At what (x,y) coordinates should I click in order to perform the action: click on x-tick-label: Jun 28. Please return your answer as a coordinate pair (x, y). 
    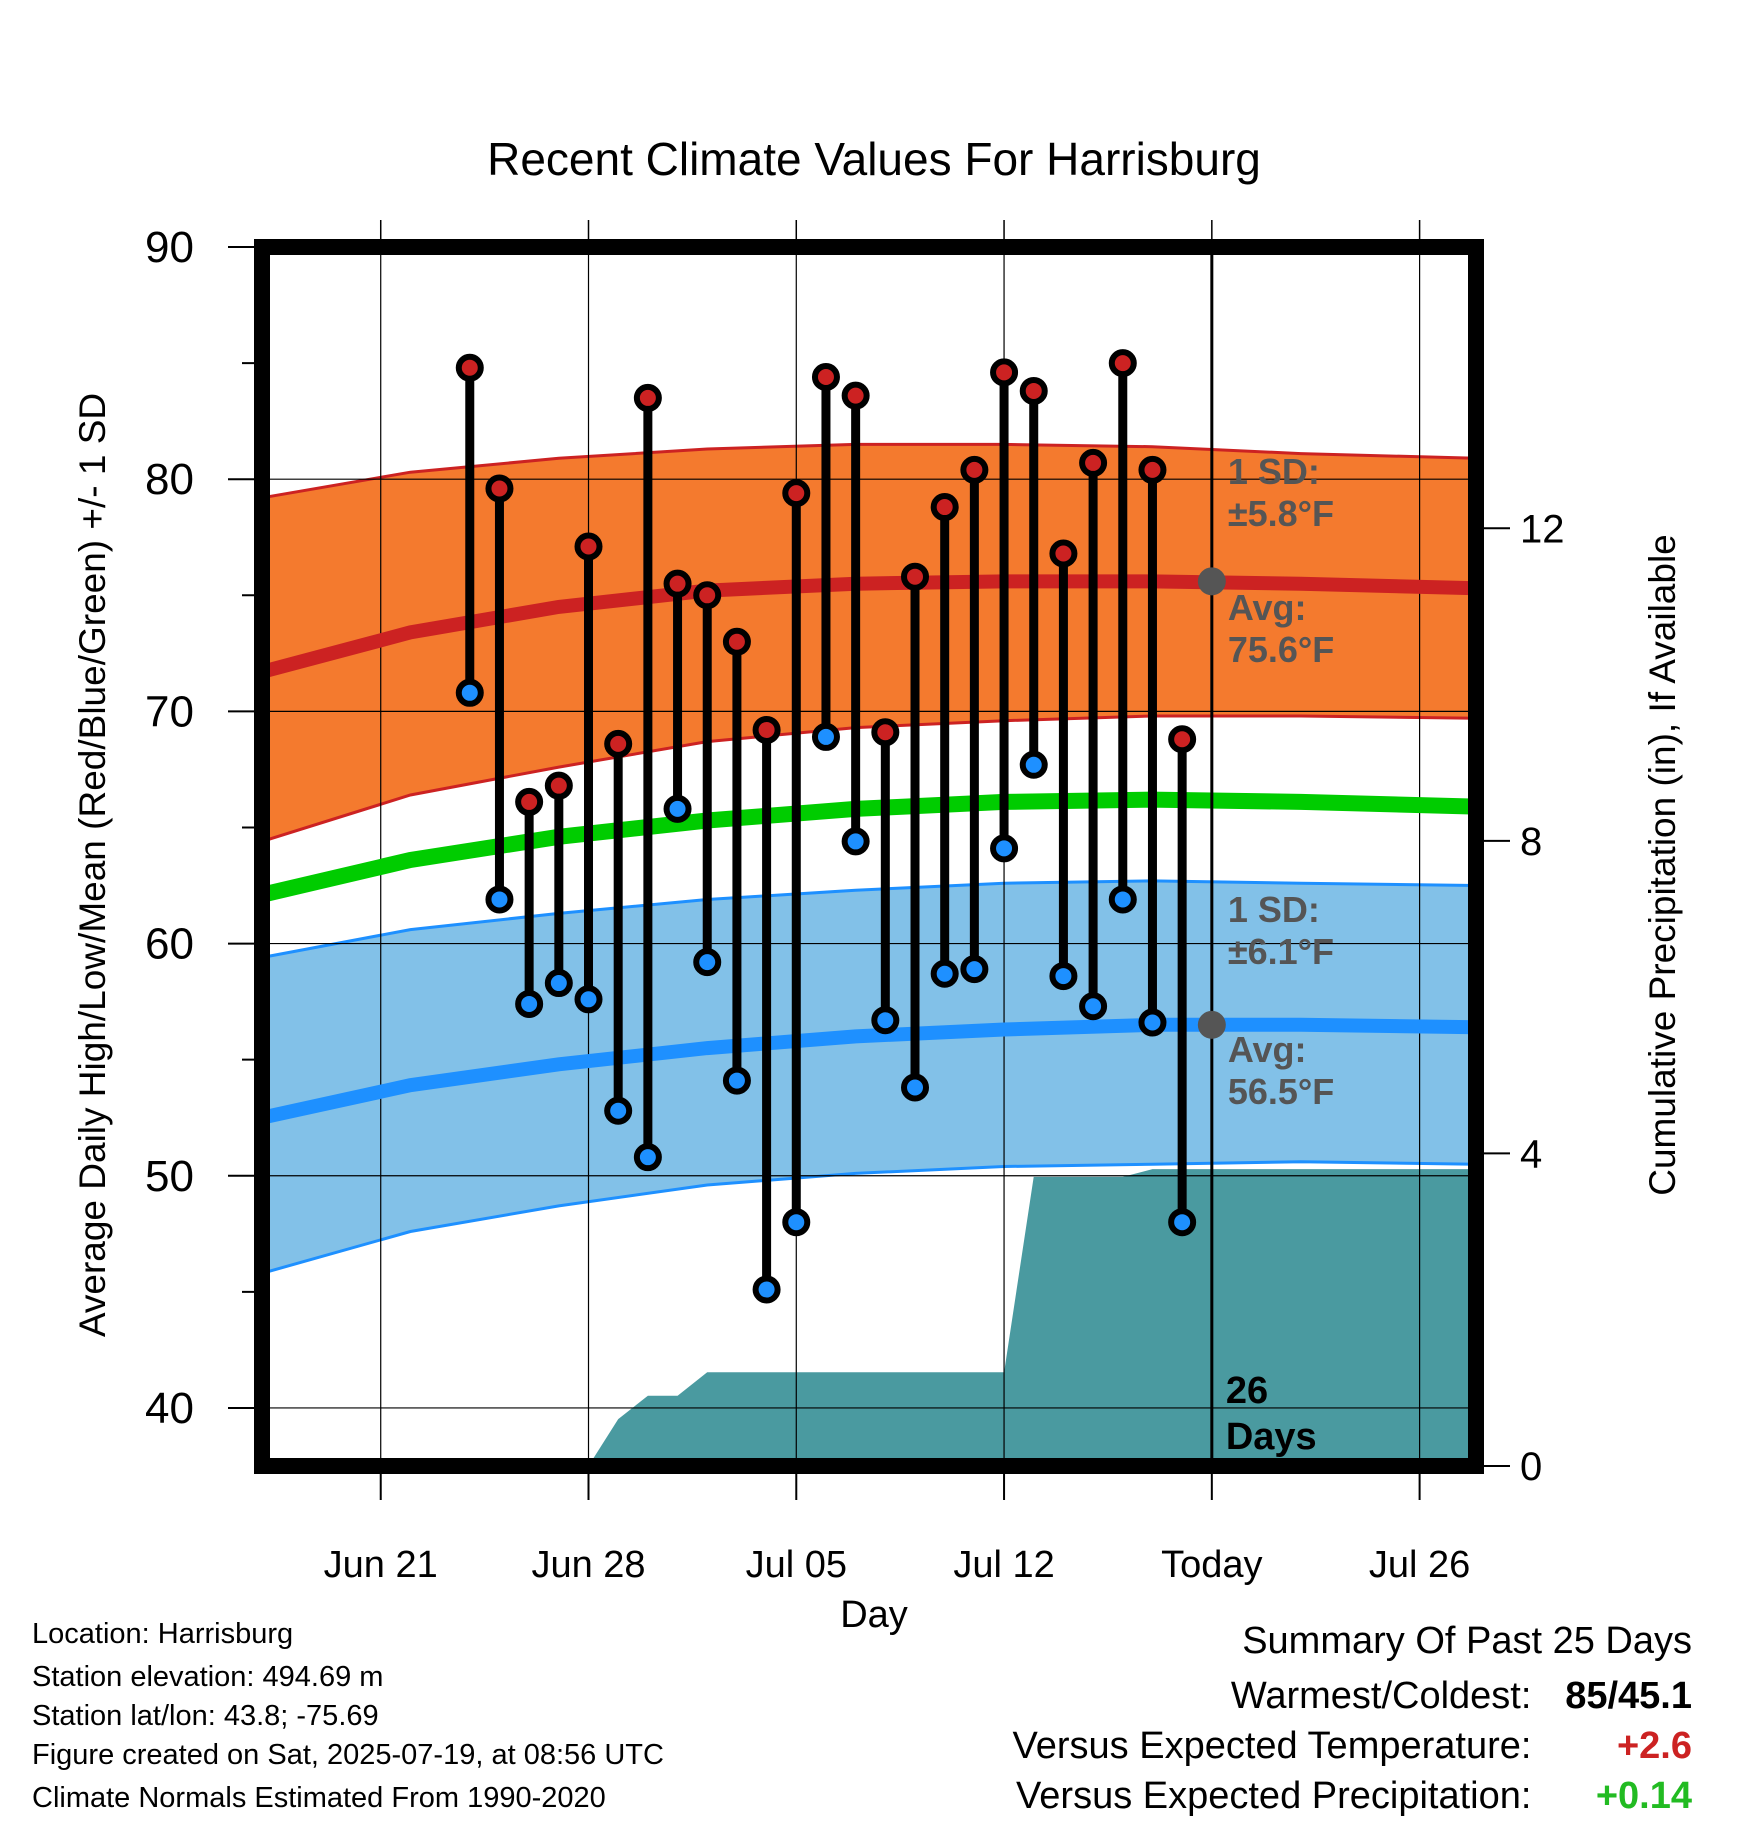
    Looking at the image, I should click on (588, 1565).